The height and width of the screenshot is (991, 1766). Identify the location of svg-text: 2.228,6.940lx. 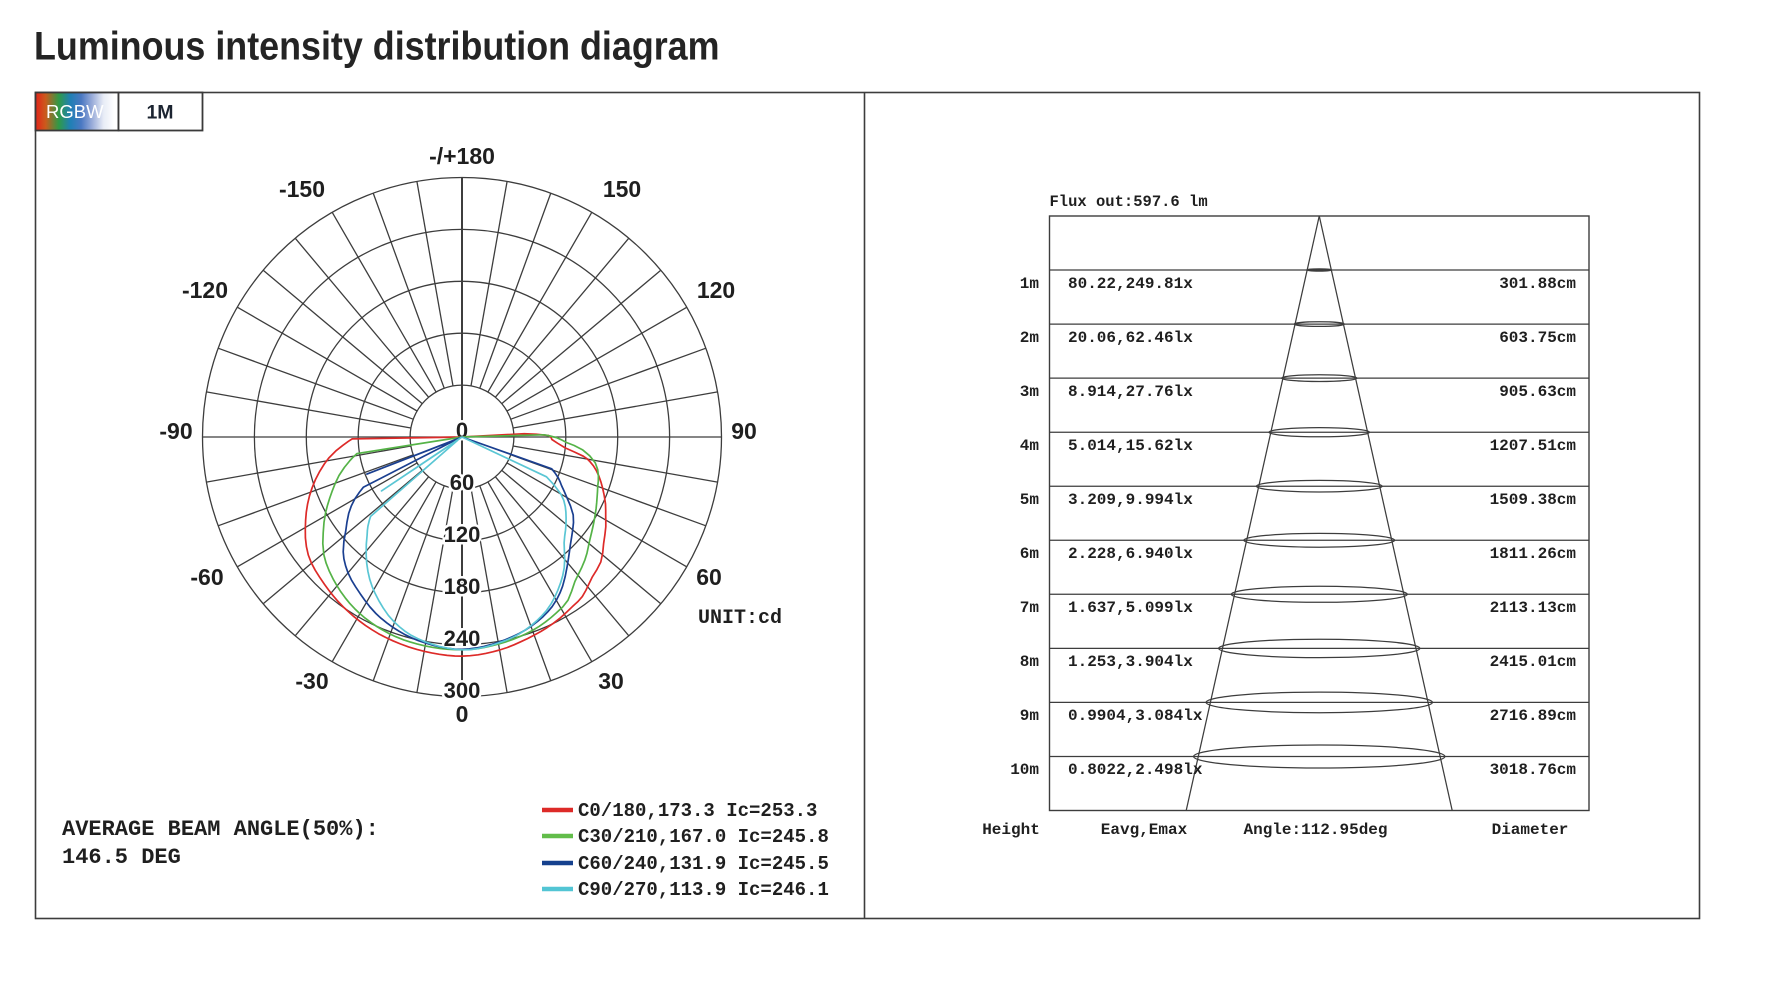
(1130, 554).